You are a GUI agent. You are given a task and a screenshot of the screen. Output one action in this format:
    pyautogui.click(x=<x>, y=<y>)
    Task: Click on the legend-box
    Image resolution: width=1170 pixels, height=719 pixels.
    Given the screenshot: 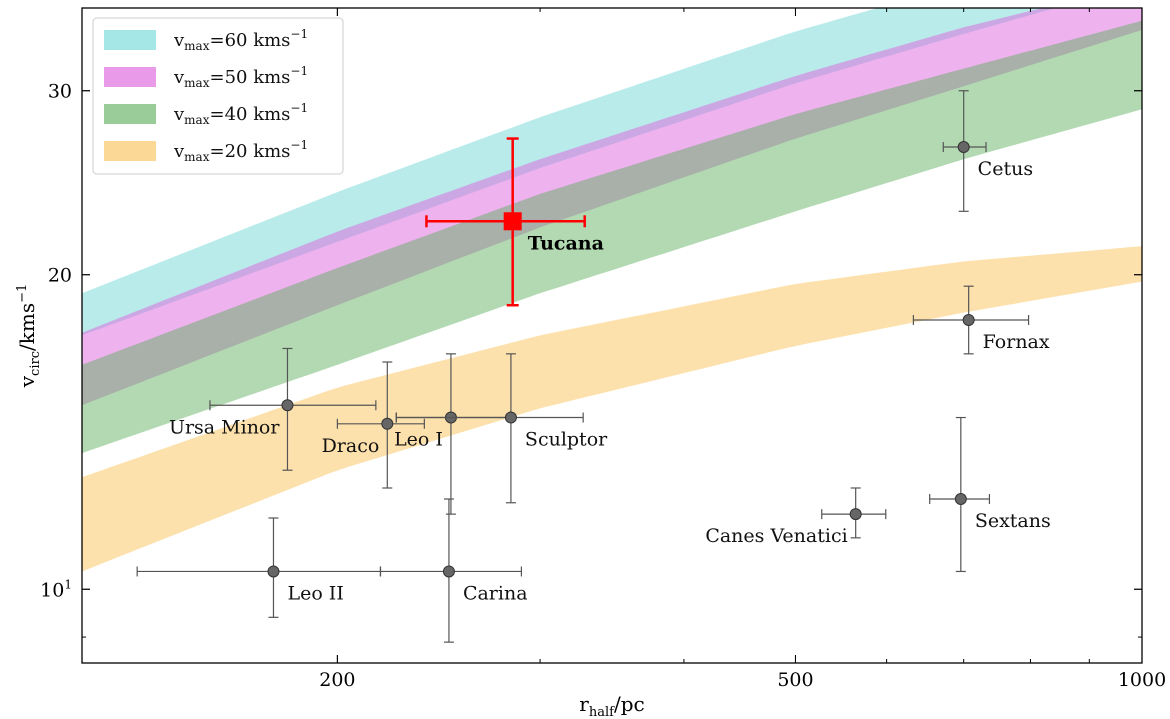 What is the action you would take?
    pyautogui.click(x=218, y=96)
    